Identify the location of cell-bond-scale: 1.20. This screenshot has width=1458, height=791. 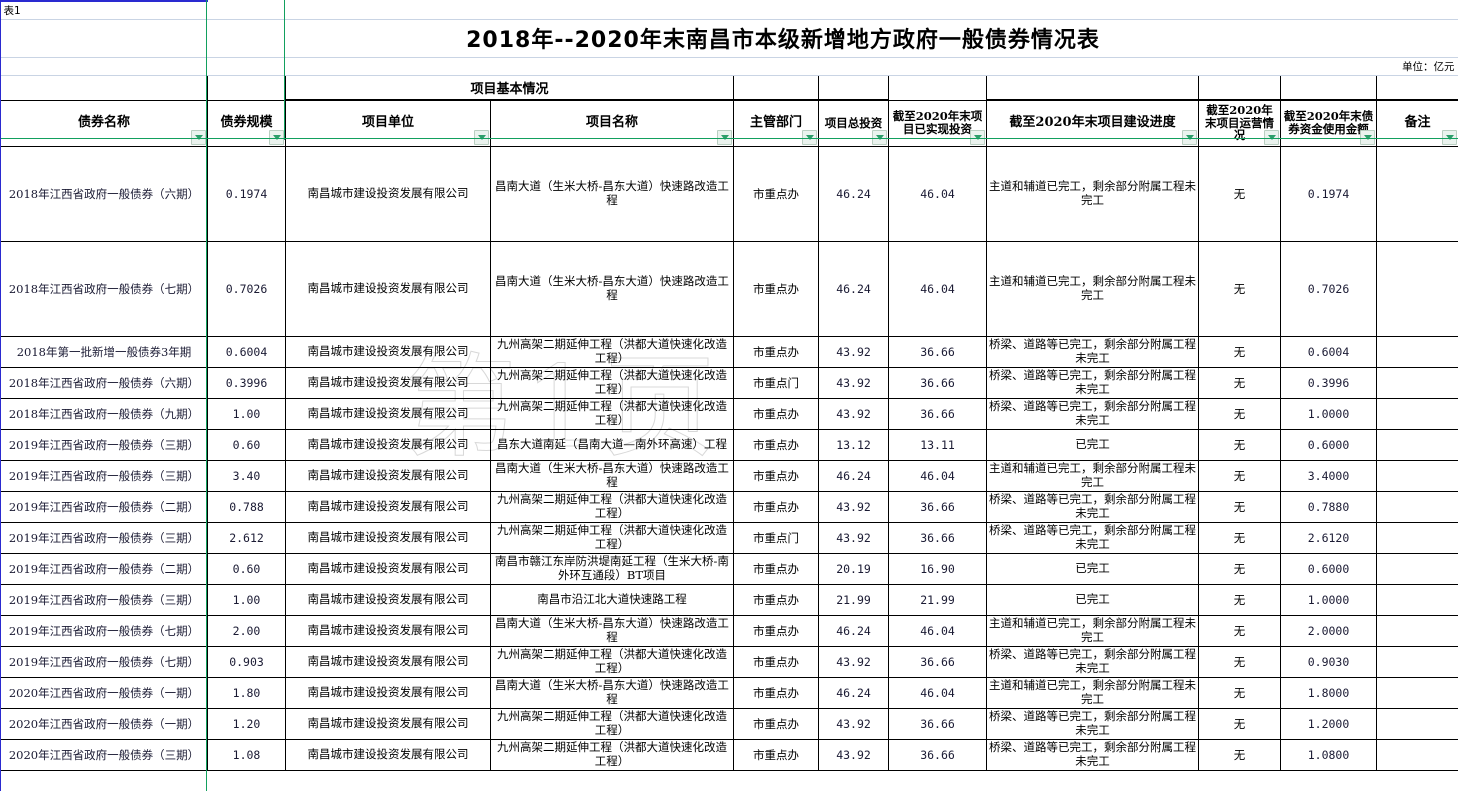
(246, 723).